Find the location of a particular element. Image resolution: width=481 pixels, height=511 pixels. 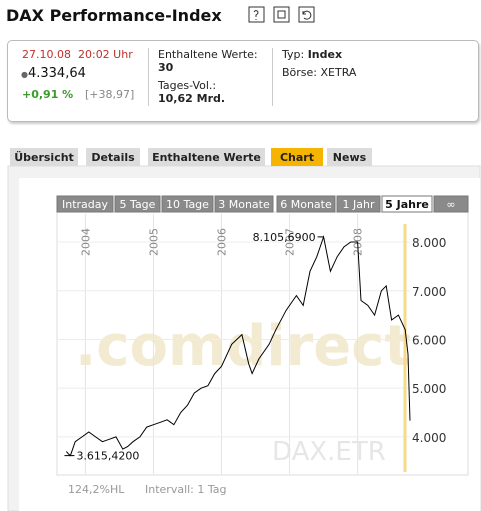

chart-tab-label: 3 Monate is located at coordinates (244, 204).